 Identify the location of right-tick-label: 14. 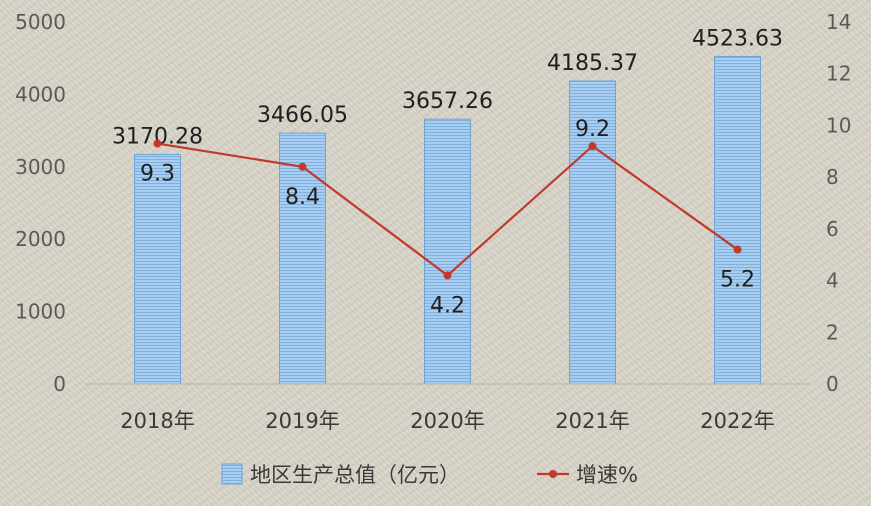
(838, 22).